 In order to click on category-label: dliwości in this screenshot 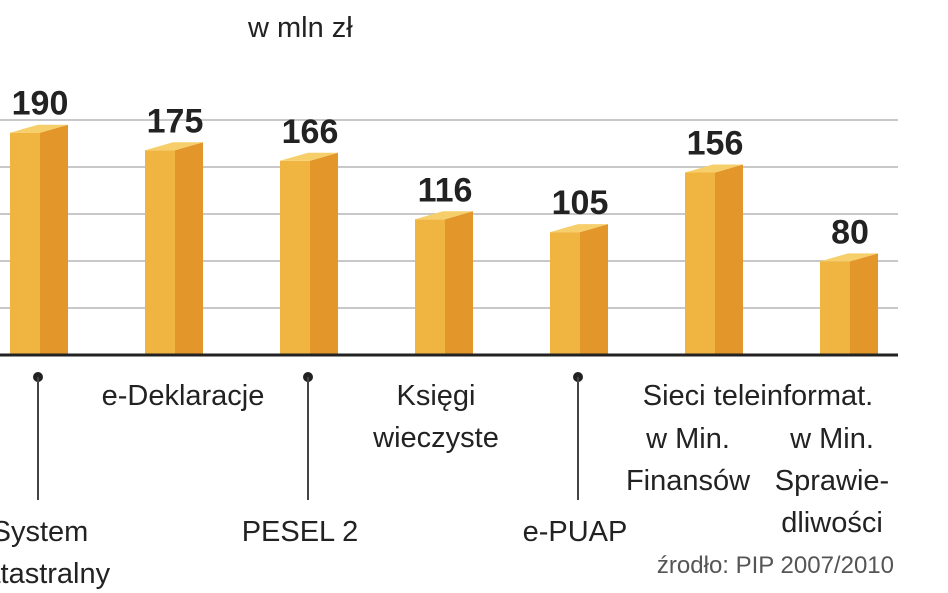, I will do `click(832, 523)`.